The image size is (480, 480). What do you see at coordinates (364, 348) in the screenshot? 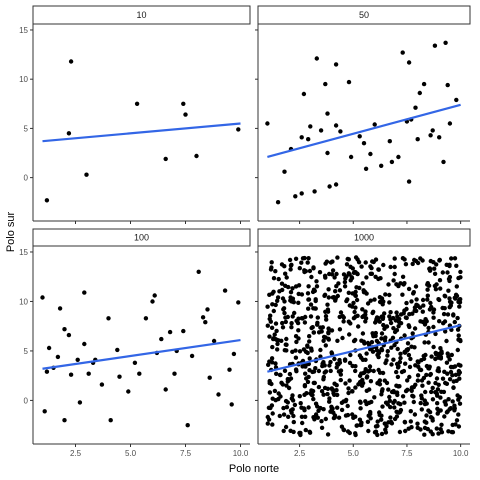
I see `regression-line` at bounding box center [364, 348].